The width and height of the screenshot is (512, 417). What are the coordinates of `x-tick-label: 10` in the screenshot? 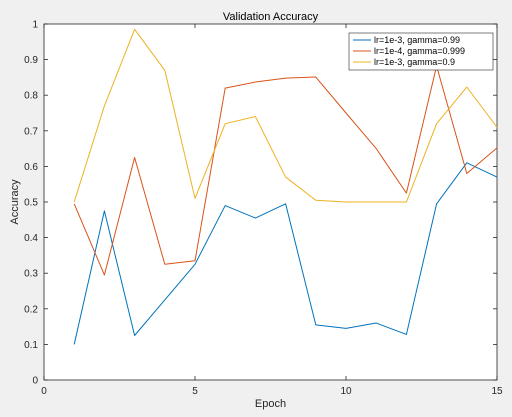 It's located at (346, 391).